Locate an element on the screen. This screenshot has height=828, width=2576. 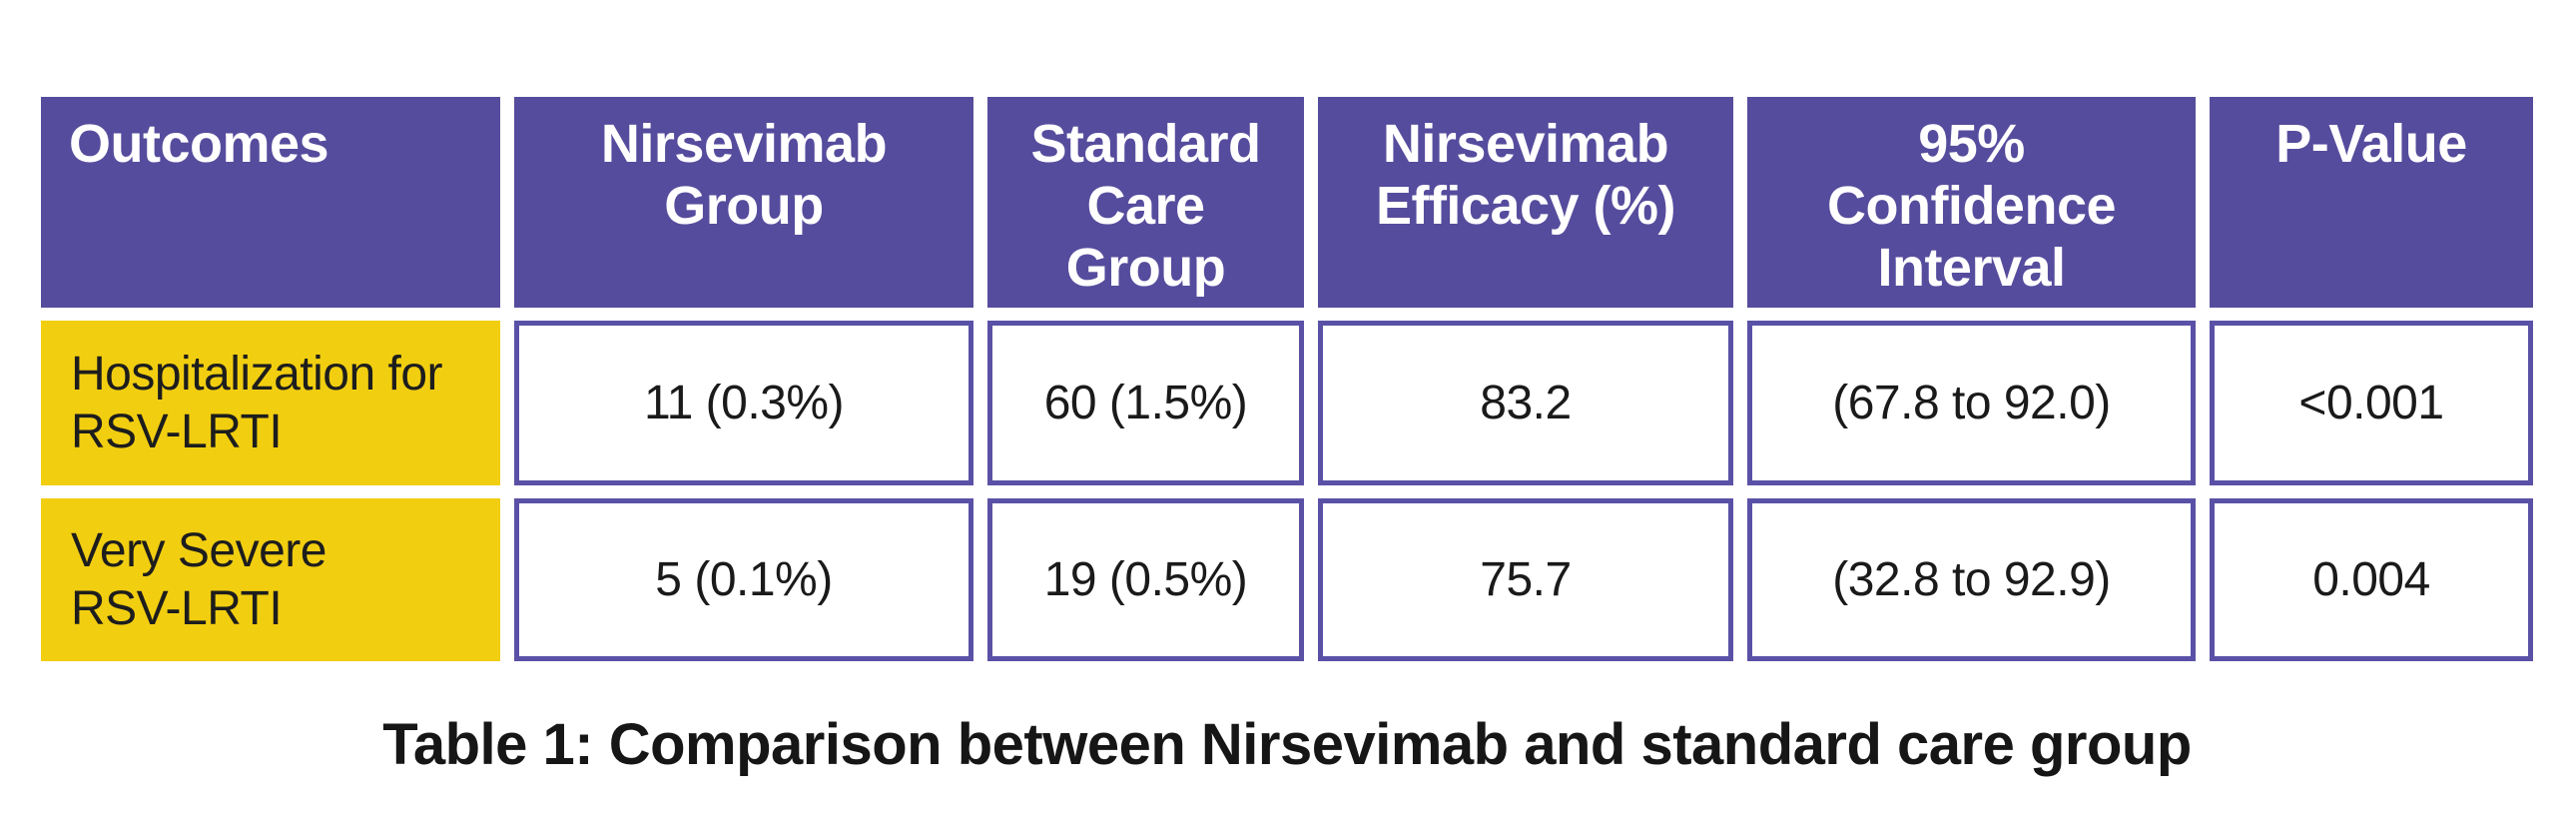
cell-hospitalization-confidence-interval: (67.8 to 92.0) is located at coordinates (1971, 403).